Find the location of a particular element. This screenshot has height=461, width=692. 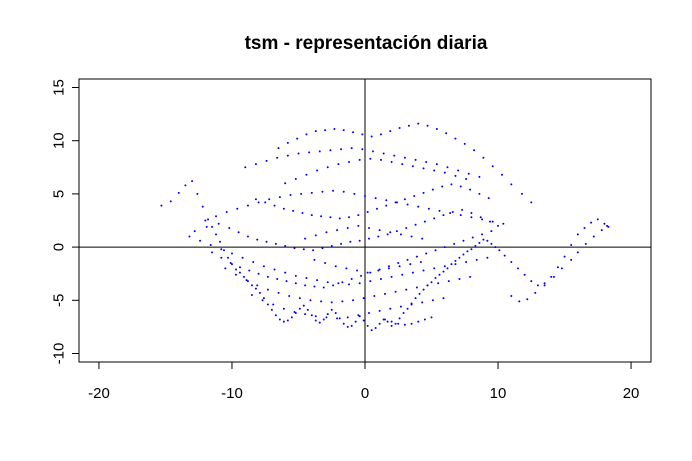

y-tick-label: 5 is located at coordinates (59, 194).